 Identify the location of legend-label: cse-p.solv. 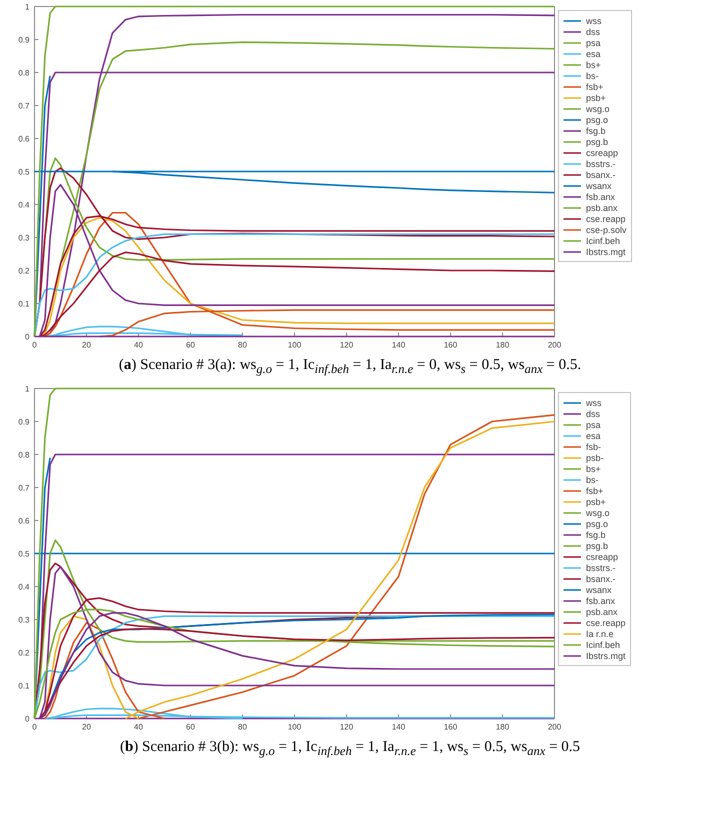
(606, 229).